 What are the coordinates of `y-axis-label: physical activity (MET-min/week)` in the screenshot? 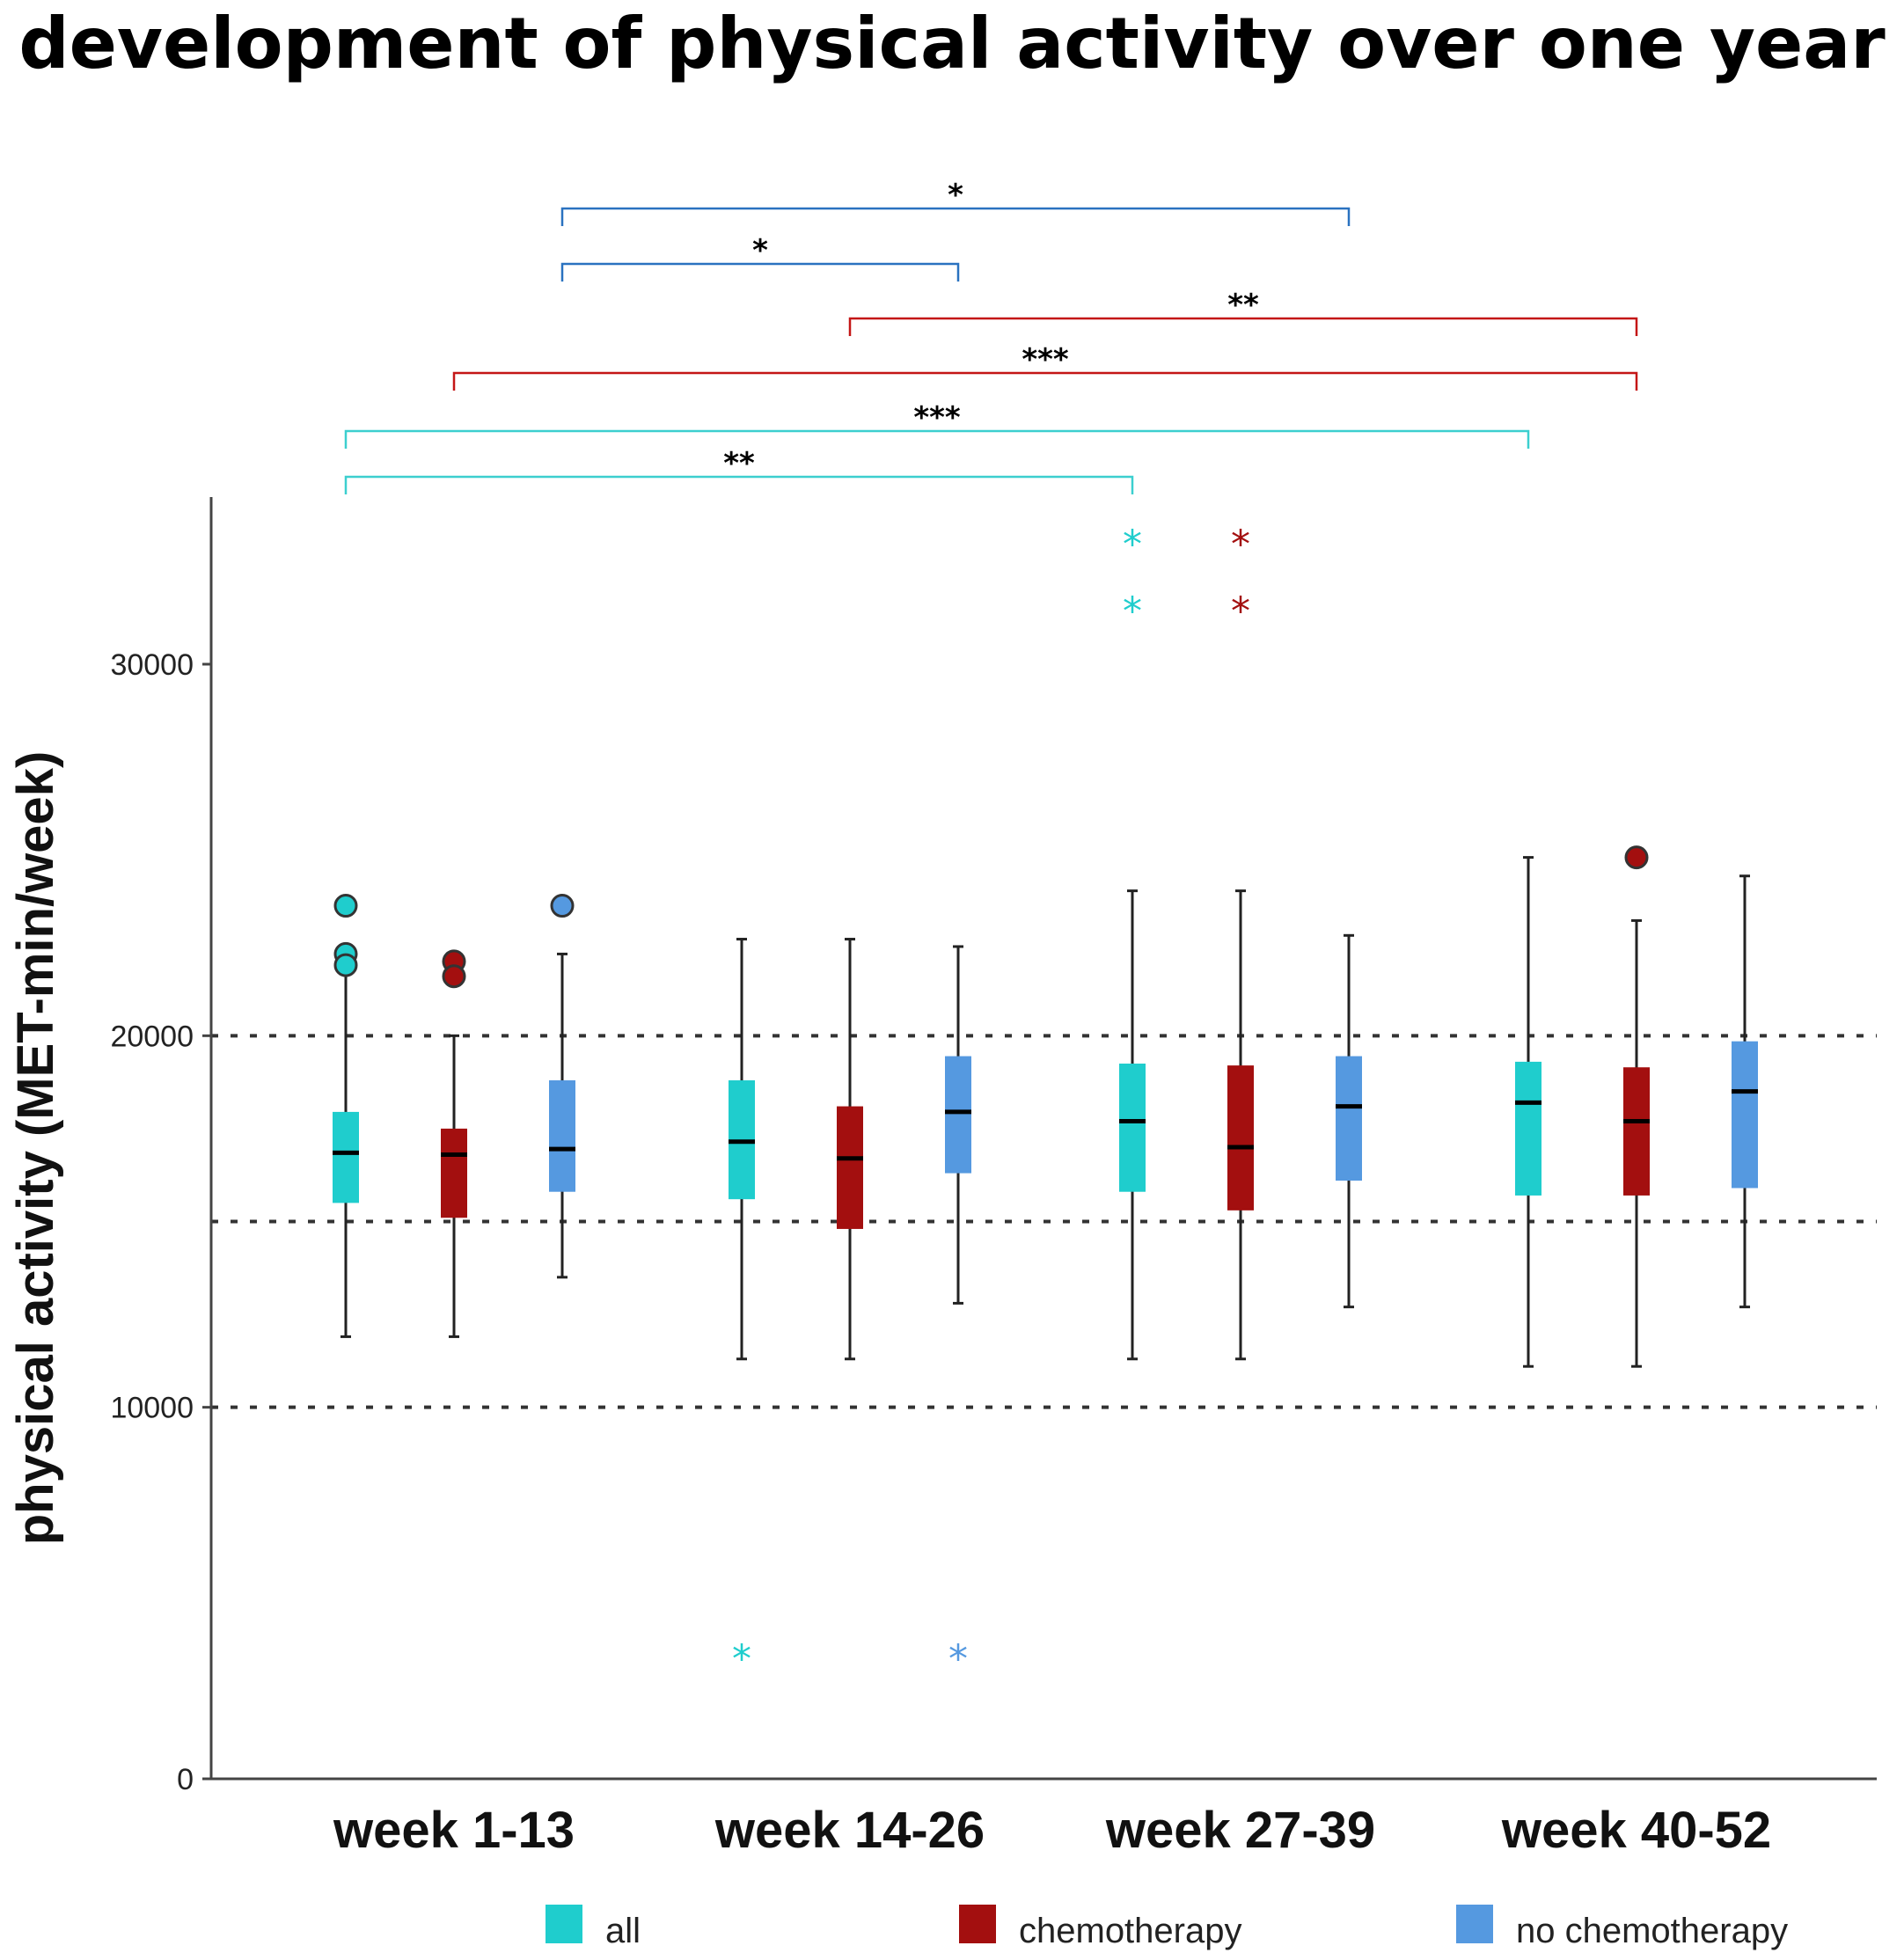 It's located at (35, 1148).